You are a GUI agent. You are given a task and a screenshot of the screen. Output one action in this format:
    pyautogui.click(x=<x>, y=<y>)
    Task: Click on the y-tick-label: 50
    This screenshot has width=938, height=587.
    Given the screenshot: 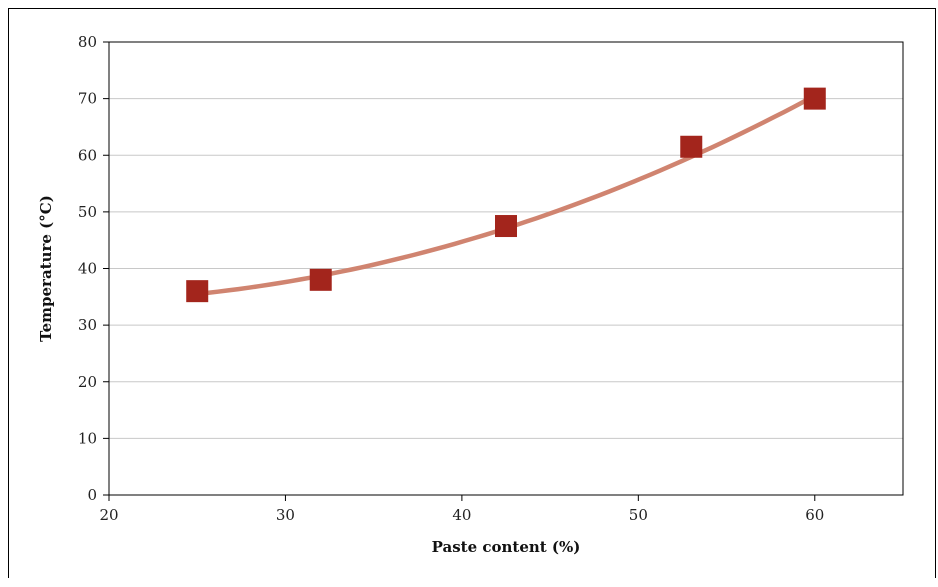 What is the action you would take?
    pyautogui.click(x=87, y=212)
    